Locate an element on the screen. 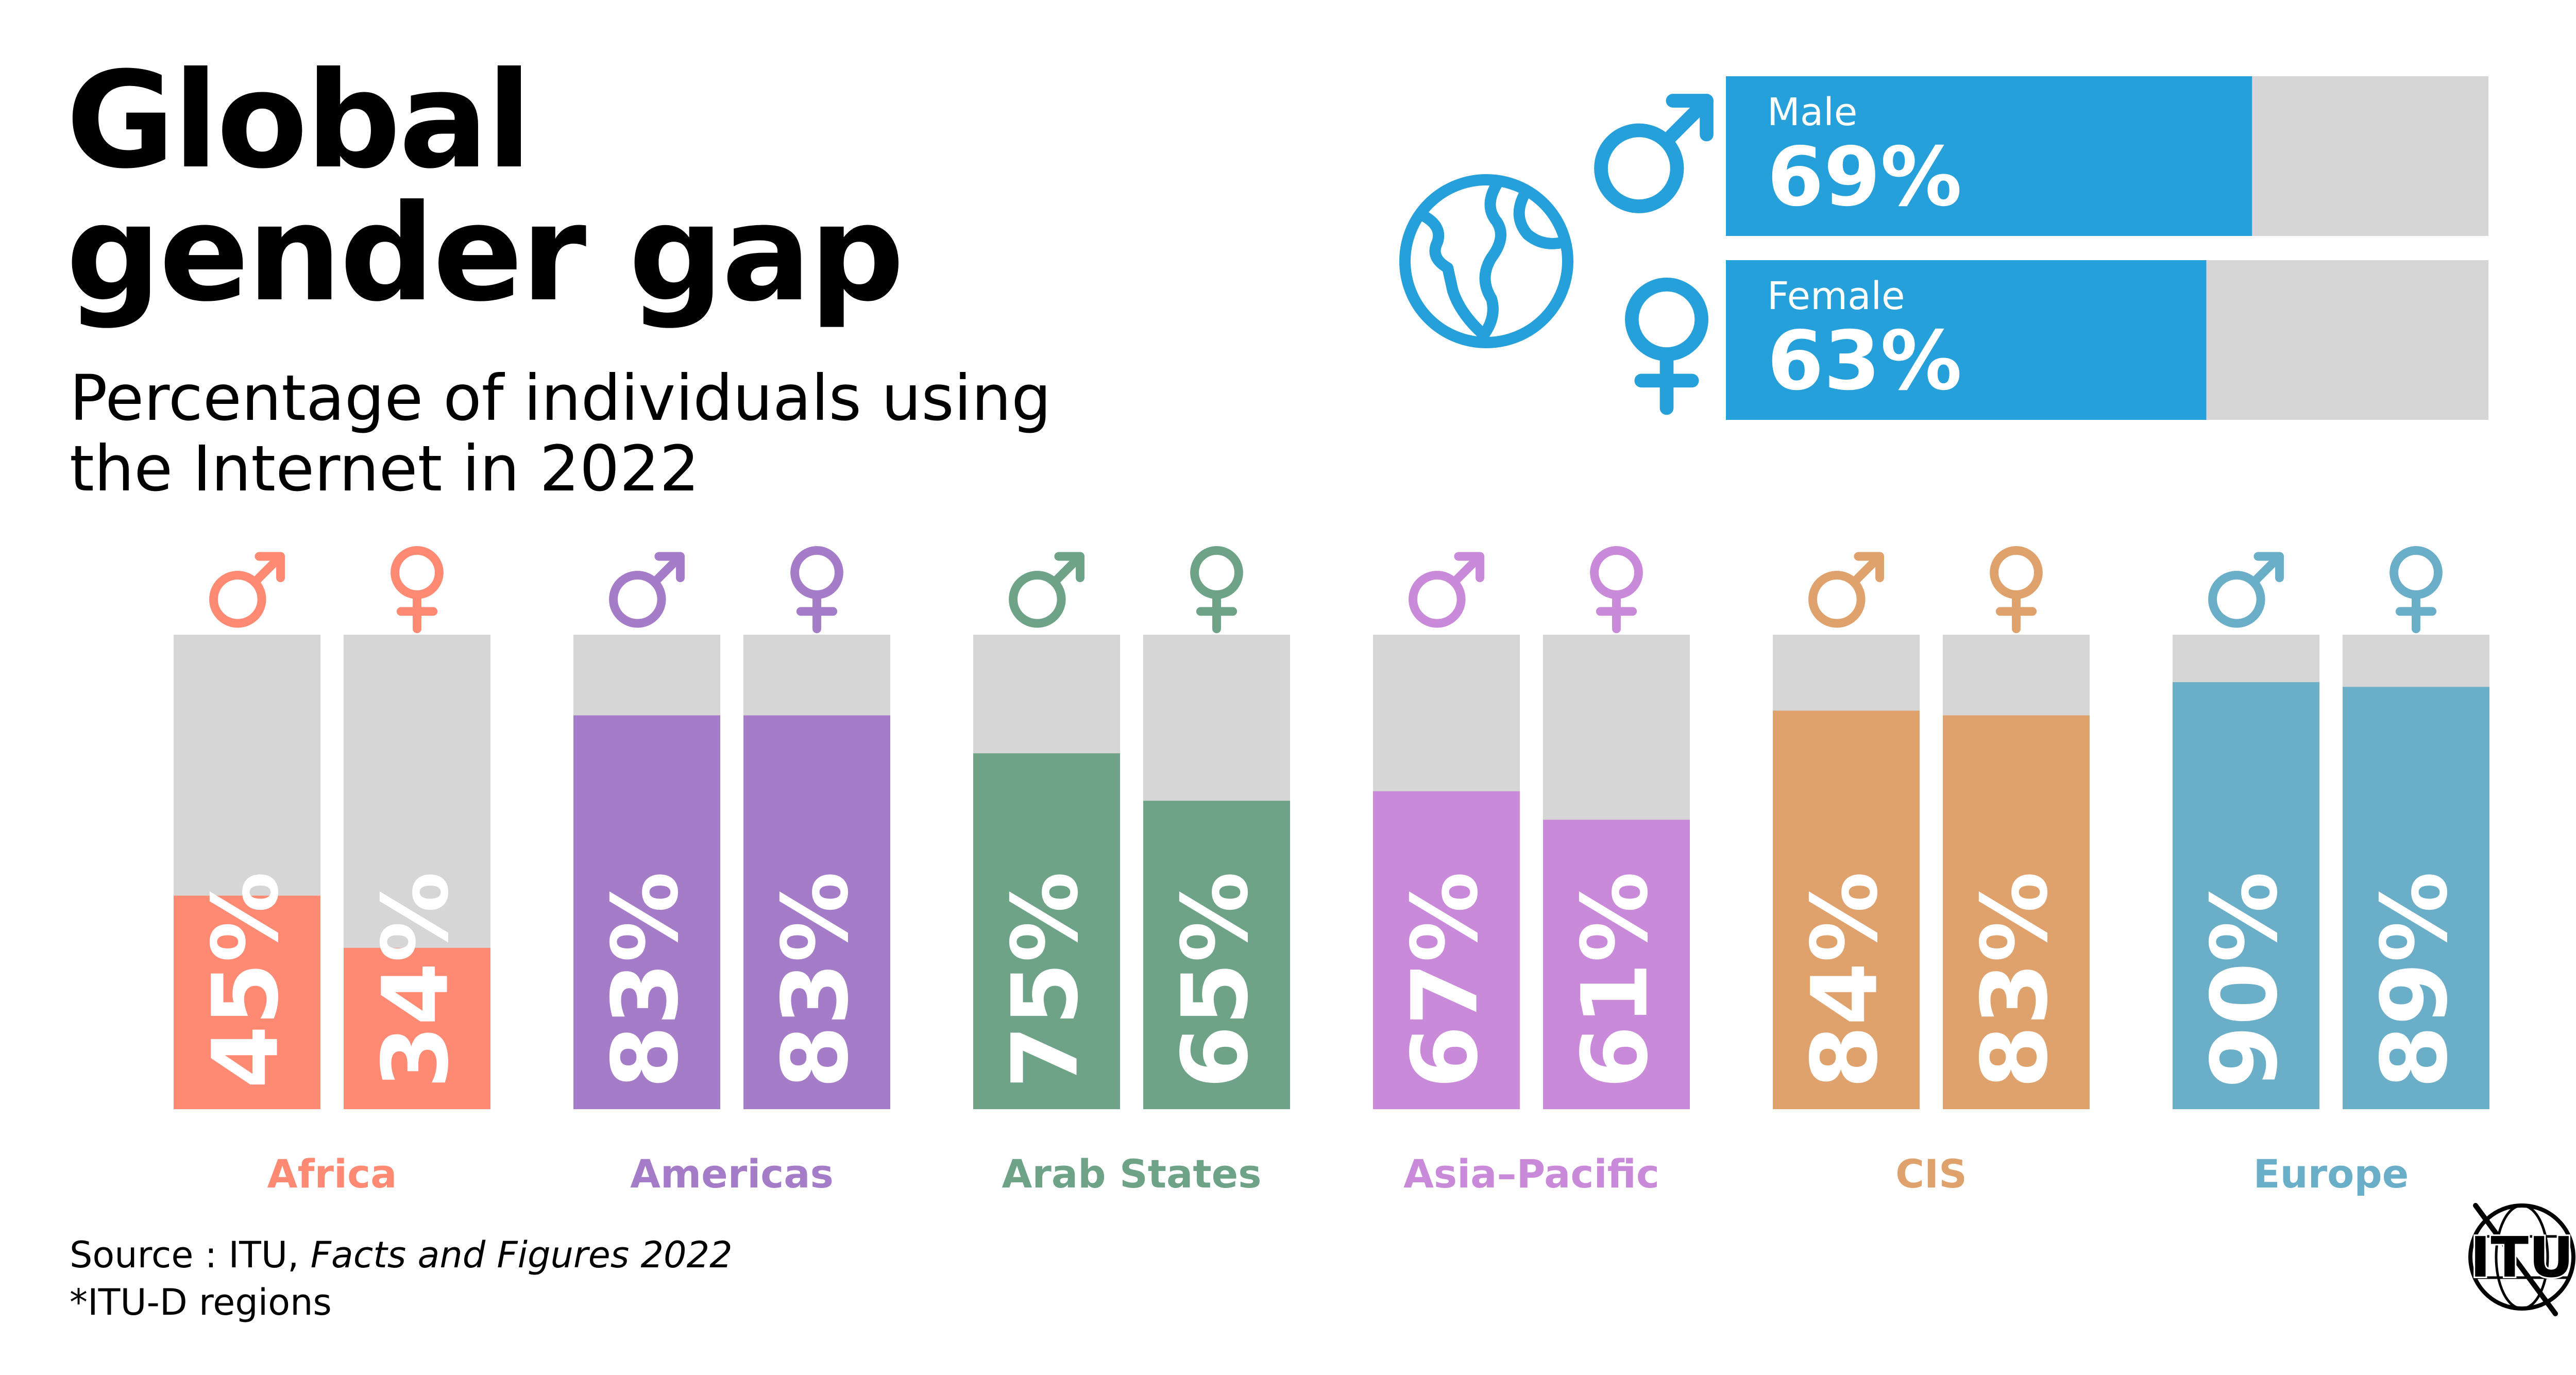 This screenshot has height=1375, width=2576. source-line: Source : ITU, Facts and Figures 2022 is located at coordinates (401, 1255).